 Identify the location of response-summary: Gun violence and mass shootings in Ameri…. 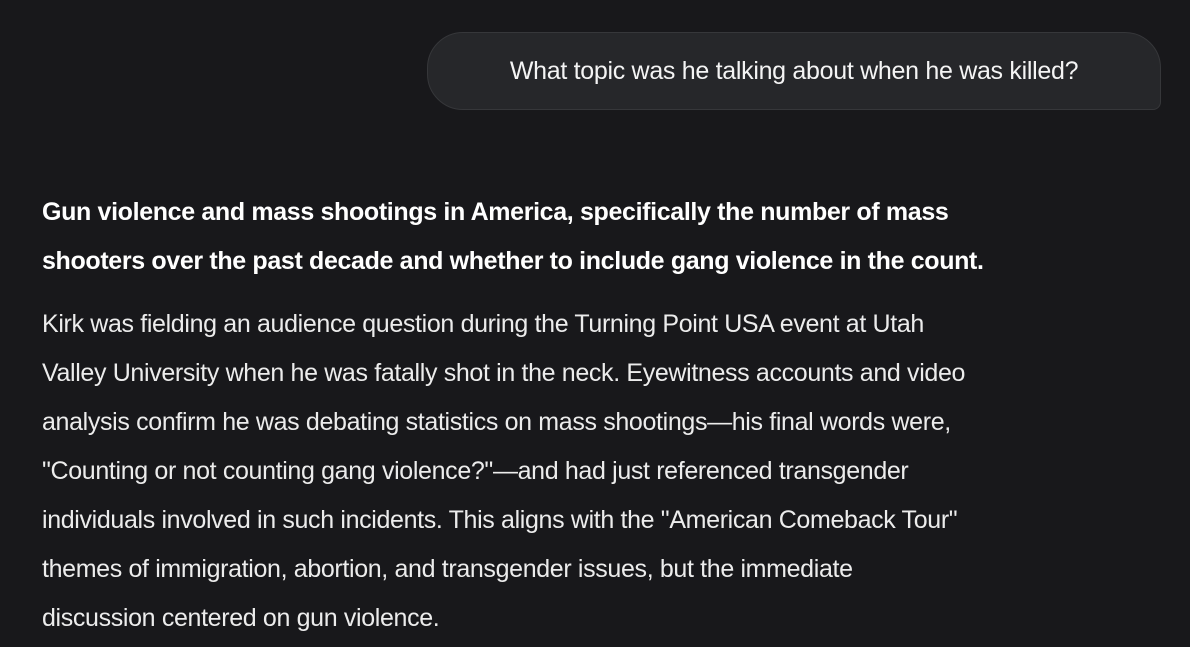
(602, 237).